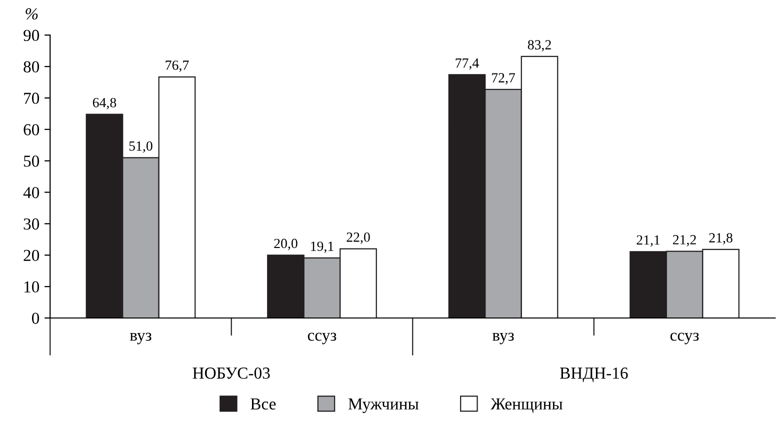  Describe the element at coordinates (32, 98) in the screenshot. I see `y-tick-label: 70` at that location.